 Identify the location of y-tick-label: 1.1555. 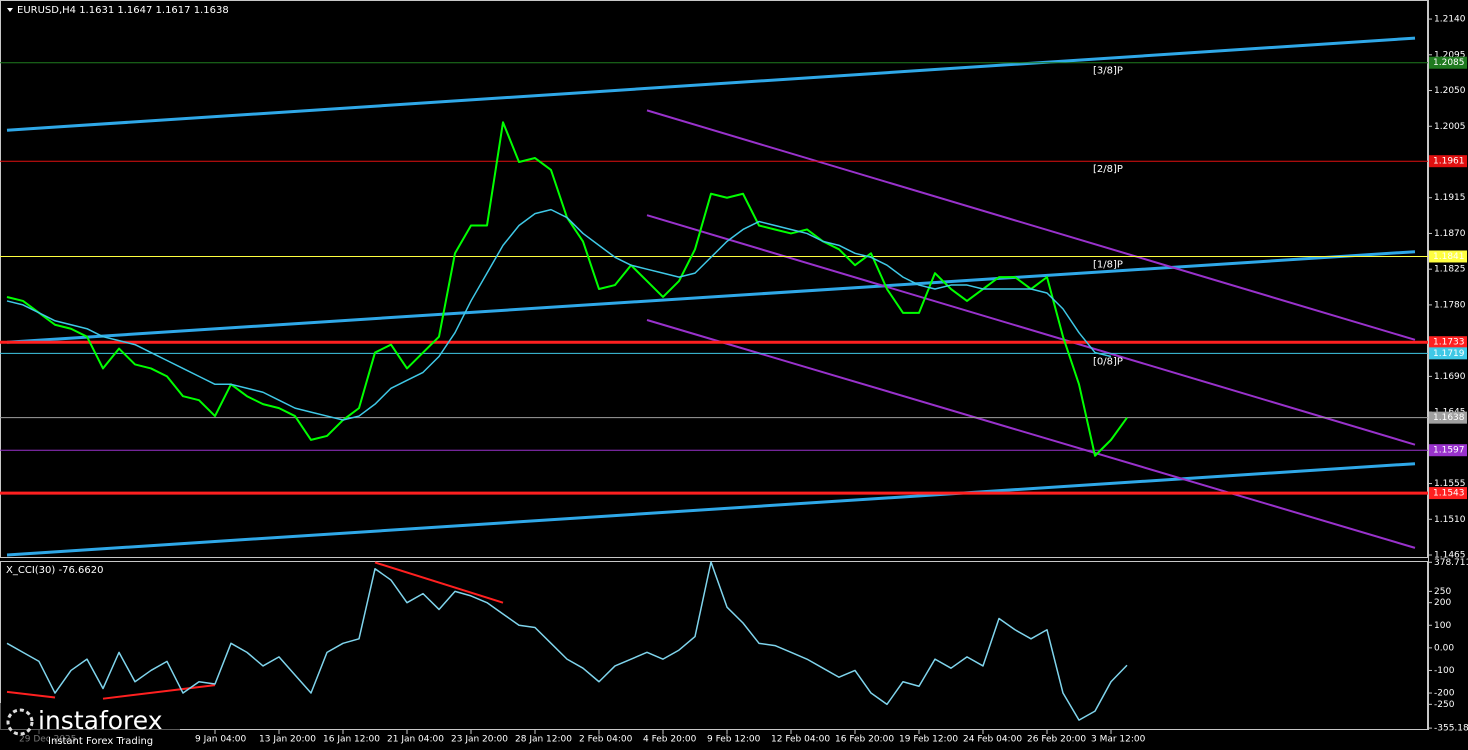
(1450, 484).